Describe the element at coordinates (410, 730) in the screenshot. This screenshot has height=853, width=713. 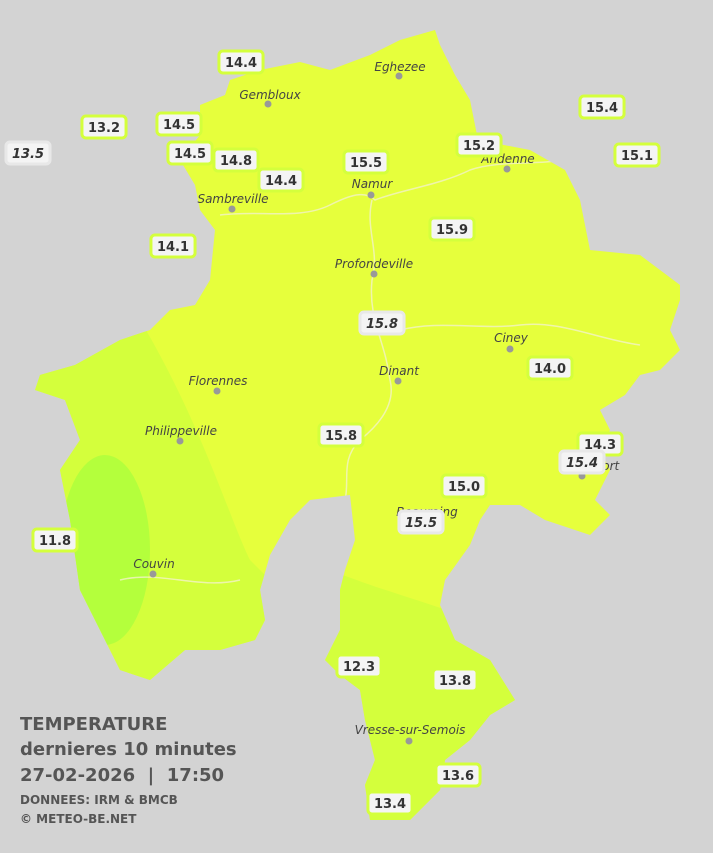
I see `city-label: Vresse-sur-Semois` at that location.